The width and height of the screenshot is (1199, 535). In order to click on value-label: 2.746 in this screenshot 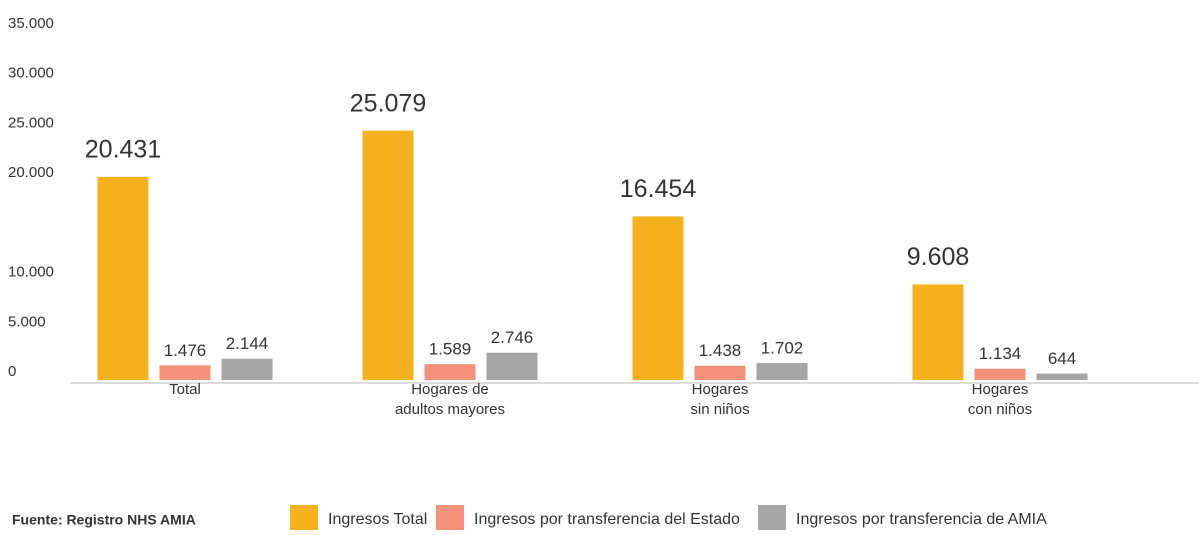, I will do `click(512, 337)`.